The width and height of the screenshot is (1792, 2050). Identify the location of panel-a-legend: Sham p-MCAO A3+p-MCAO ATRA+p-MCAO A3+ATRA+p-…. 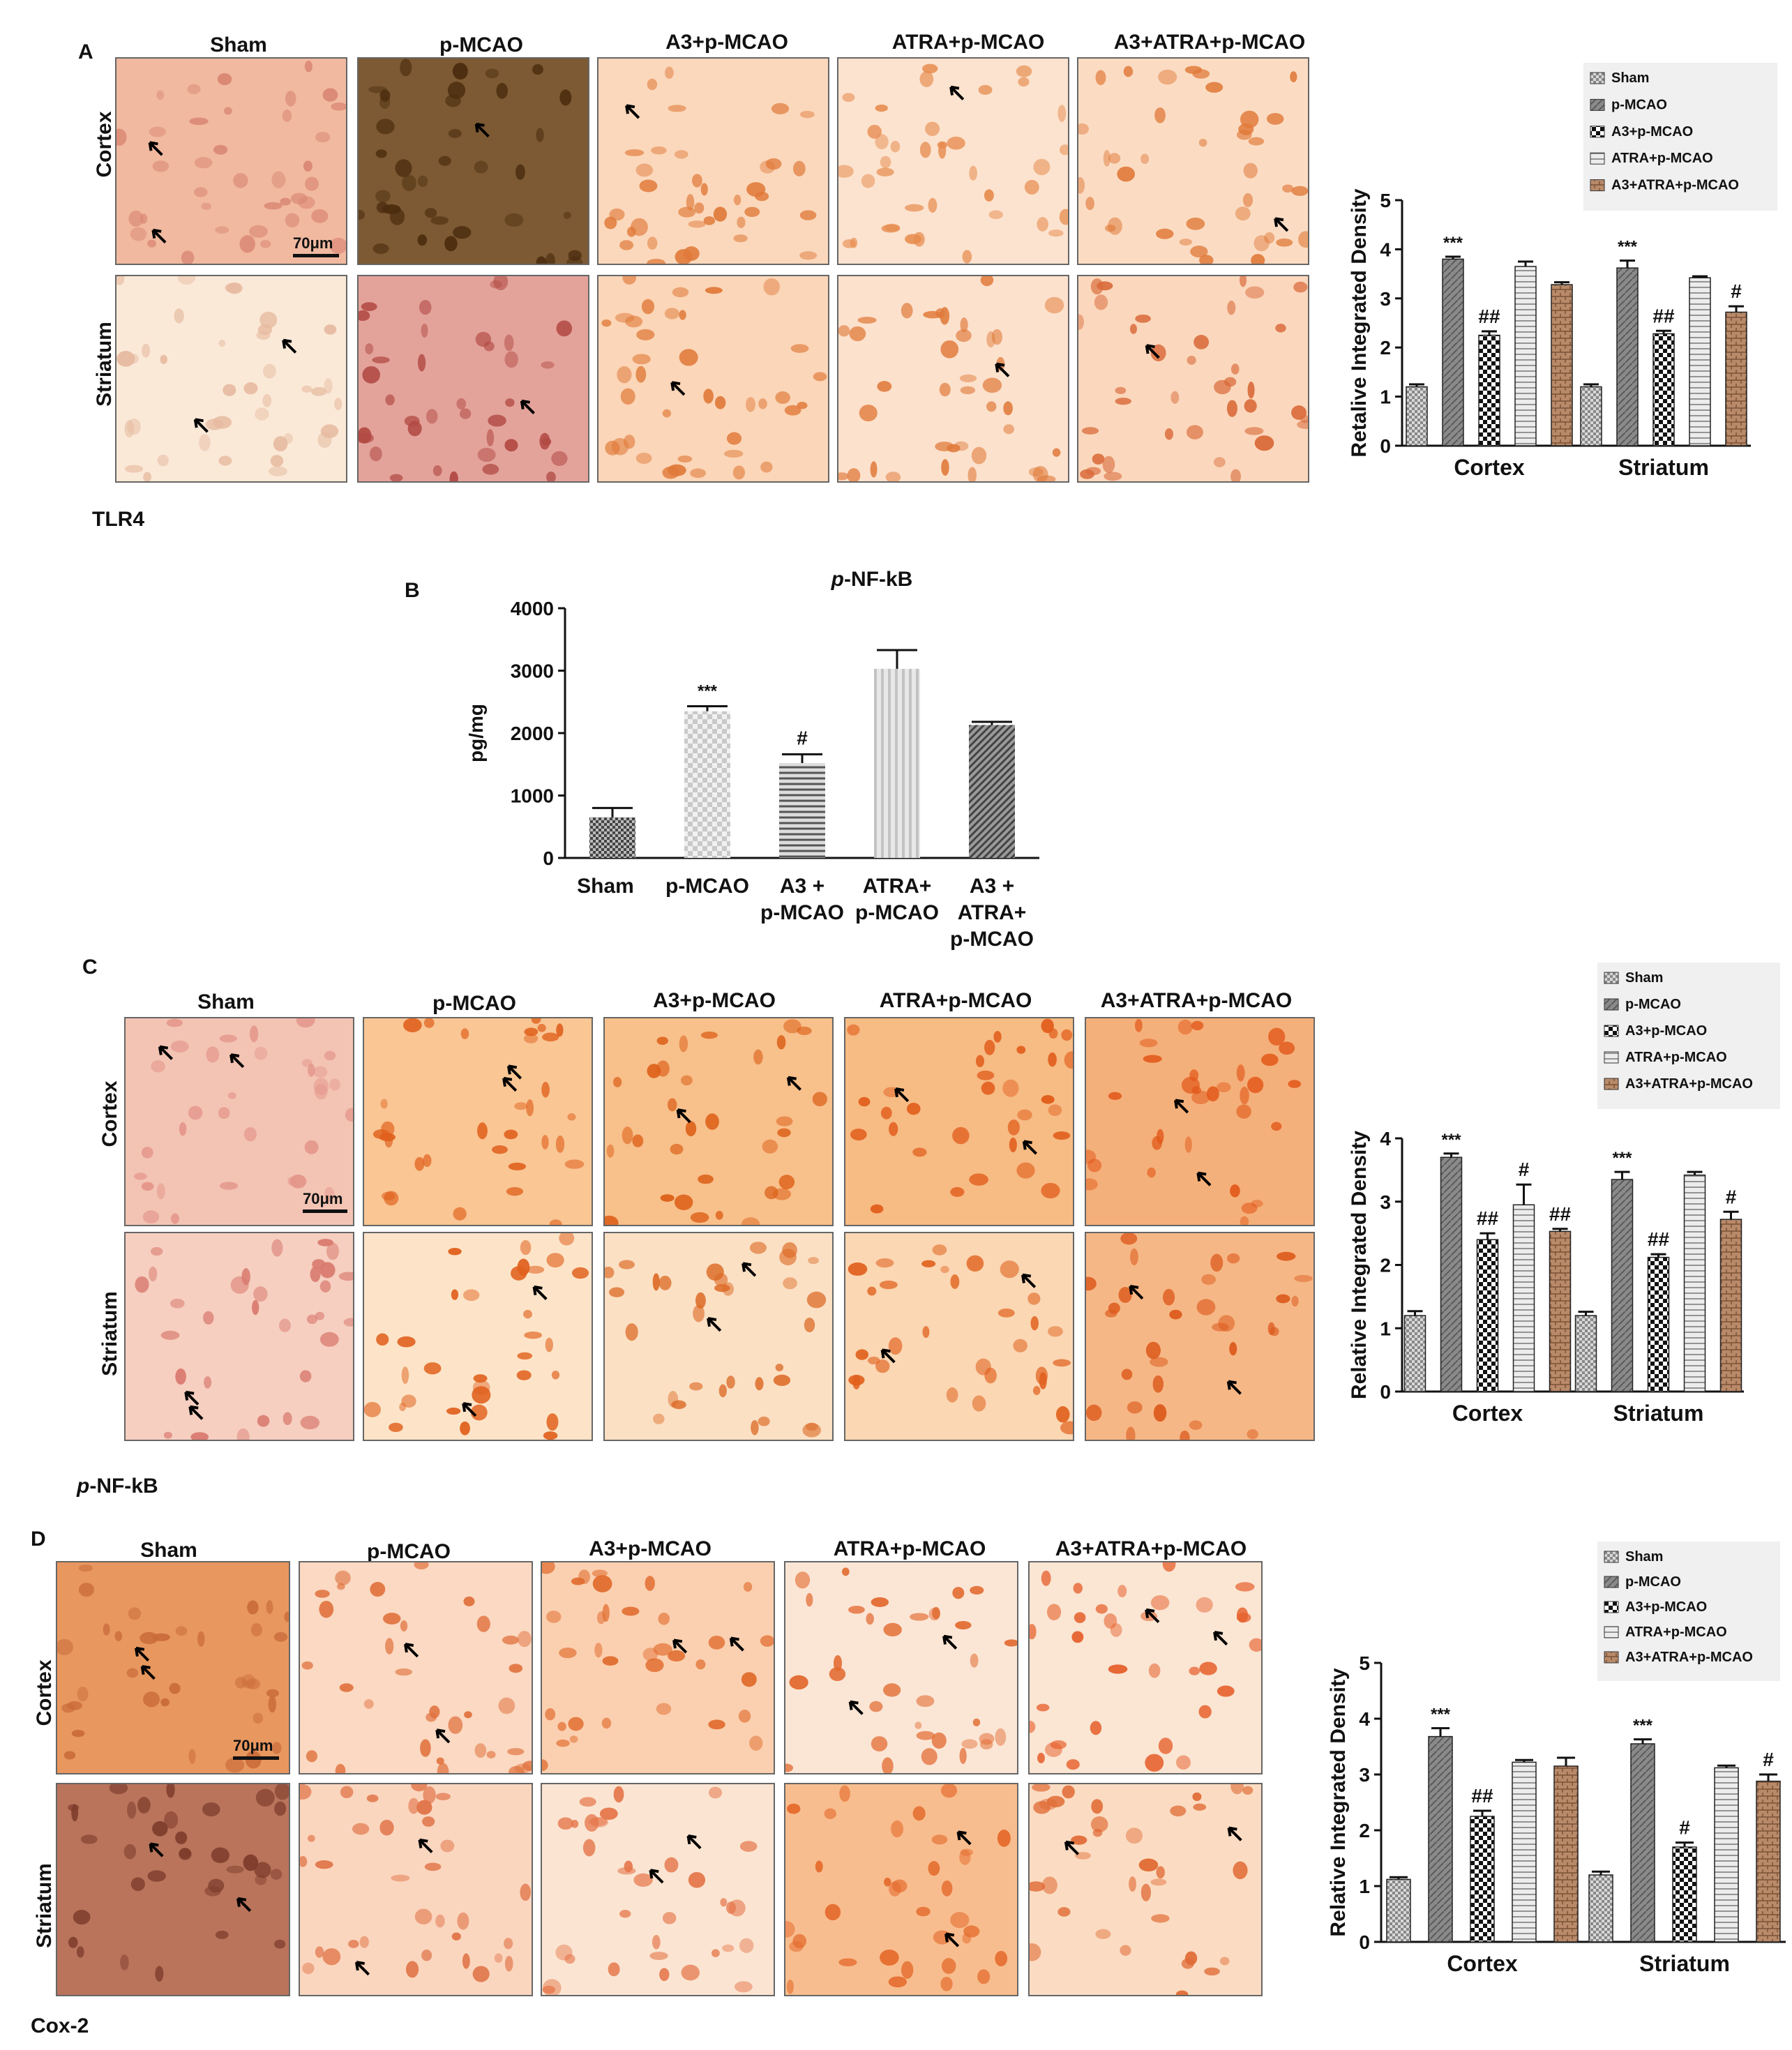
(1680, 137).